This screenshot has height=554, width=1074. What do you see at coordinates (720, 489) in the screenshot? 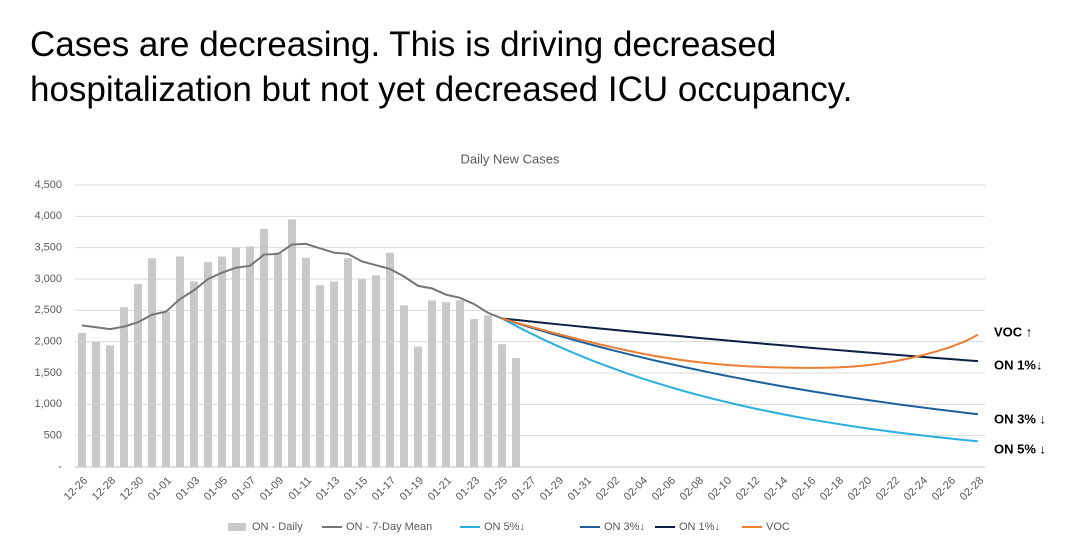
I see `x-tick-label: 02-10` at bounding box center [720, 489].